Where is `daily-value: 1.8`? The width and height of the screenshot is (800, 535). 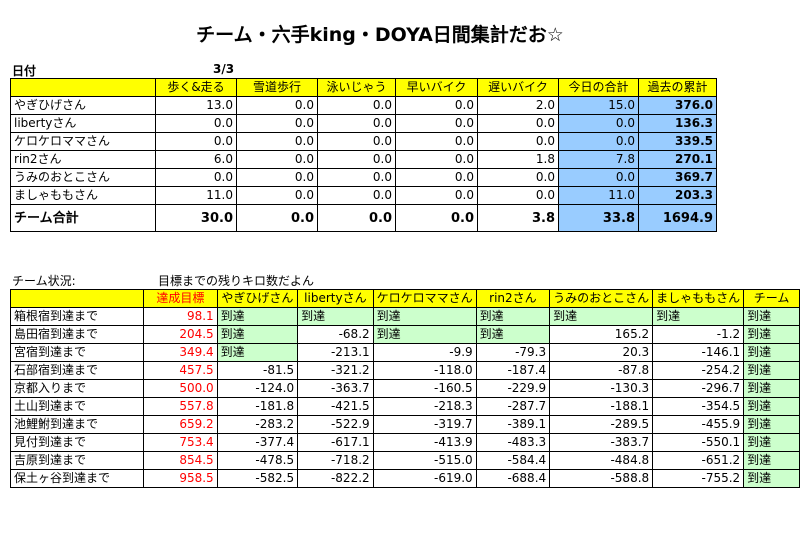 daily-value: 1.8 is located at coordinates (518, 159).